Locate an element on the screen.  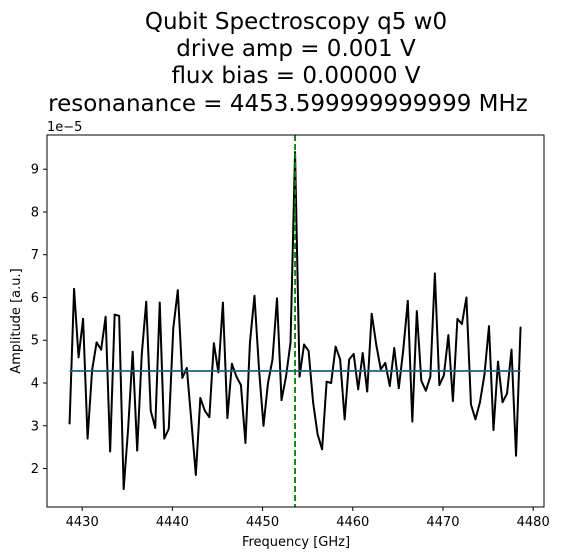
title-line-3: flux bias = 0.00000 V is located at coordinates (295, 76).